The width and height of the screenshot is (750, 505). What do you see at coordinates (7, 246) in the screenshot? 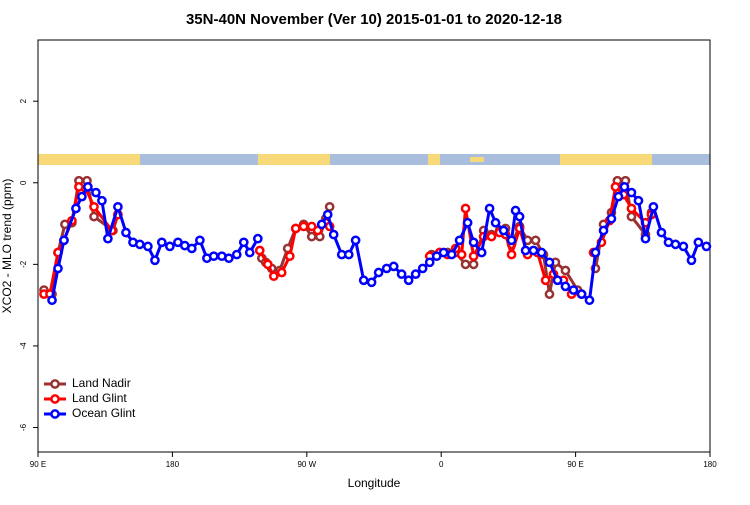
I see `y-axis-label: XCO2 - MLO trend (ppm)` at bounding box center [7, 246].